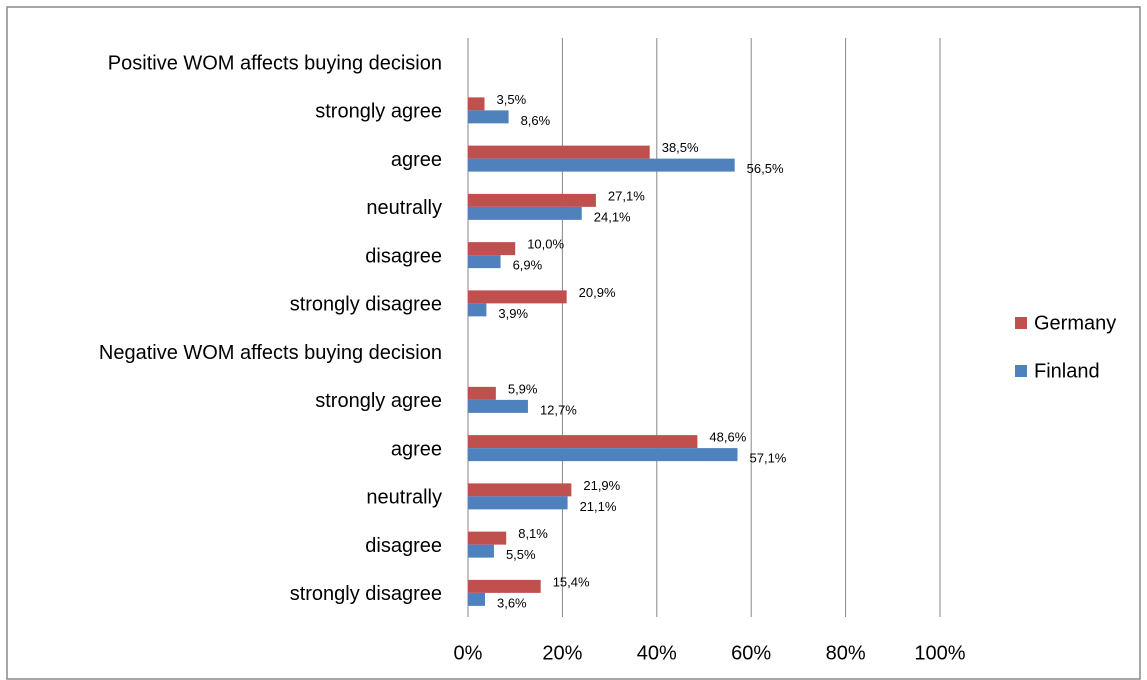 The image size is (1147, 680). Describe the element at coordinates (597, 292) in the screenshot. I see `data-label: 20,9%` at that location.